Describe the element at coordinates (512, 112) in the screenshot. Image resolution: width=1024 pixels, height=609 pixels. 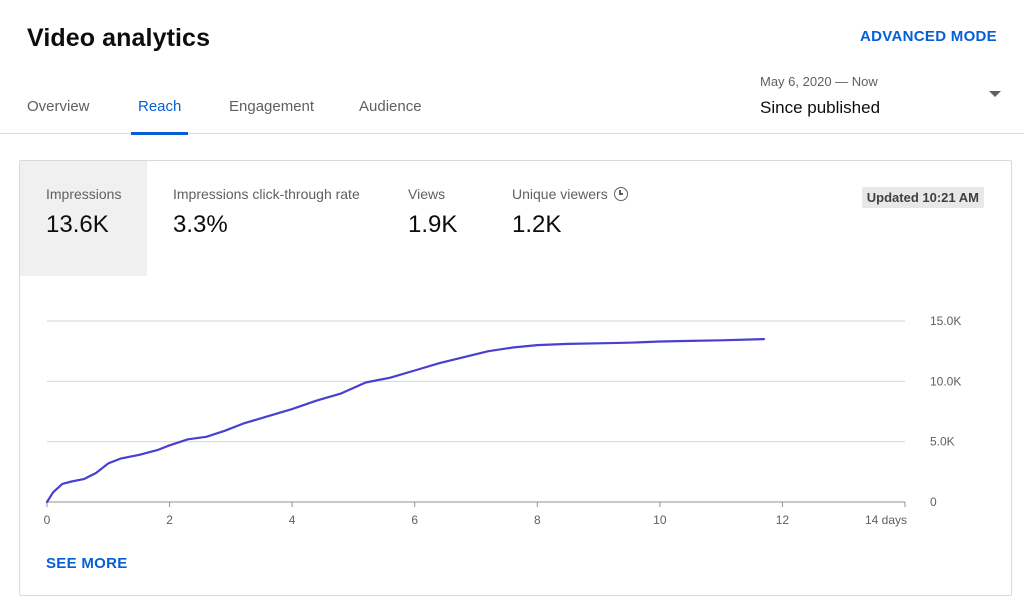
I see `tab-bar: Overview Reach Engagement Audience` at that location.